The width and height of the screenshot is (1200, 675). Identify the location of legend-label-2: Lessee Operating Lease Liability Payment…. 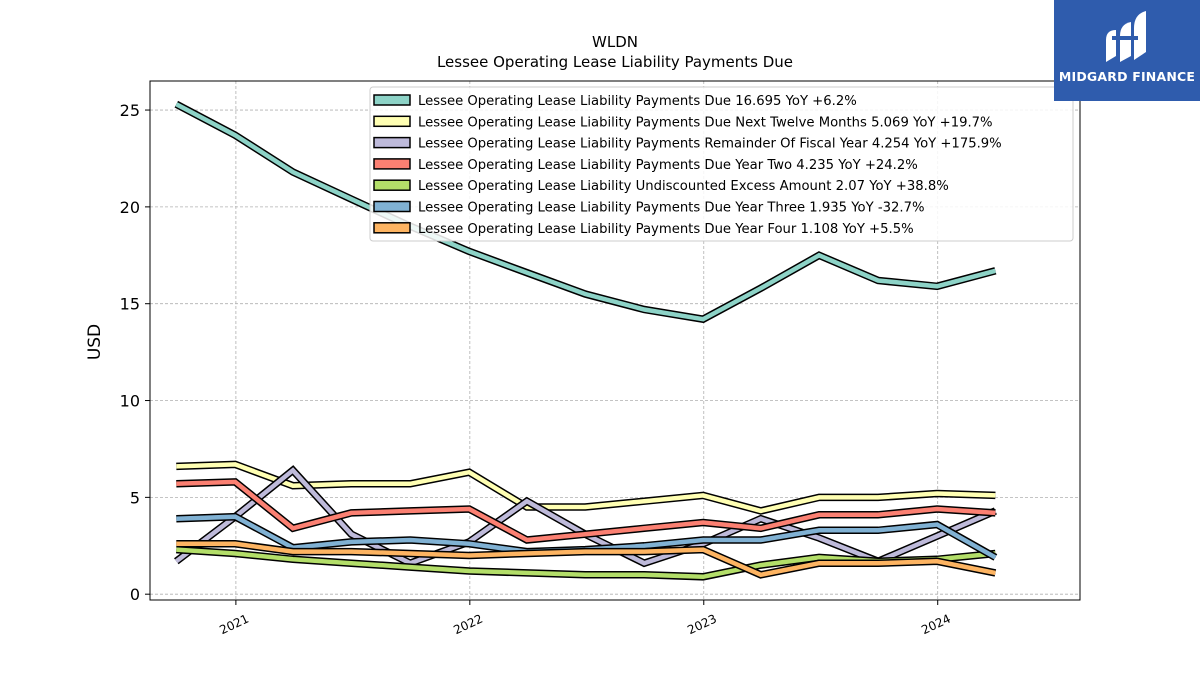
(705, 122).